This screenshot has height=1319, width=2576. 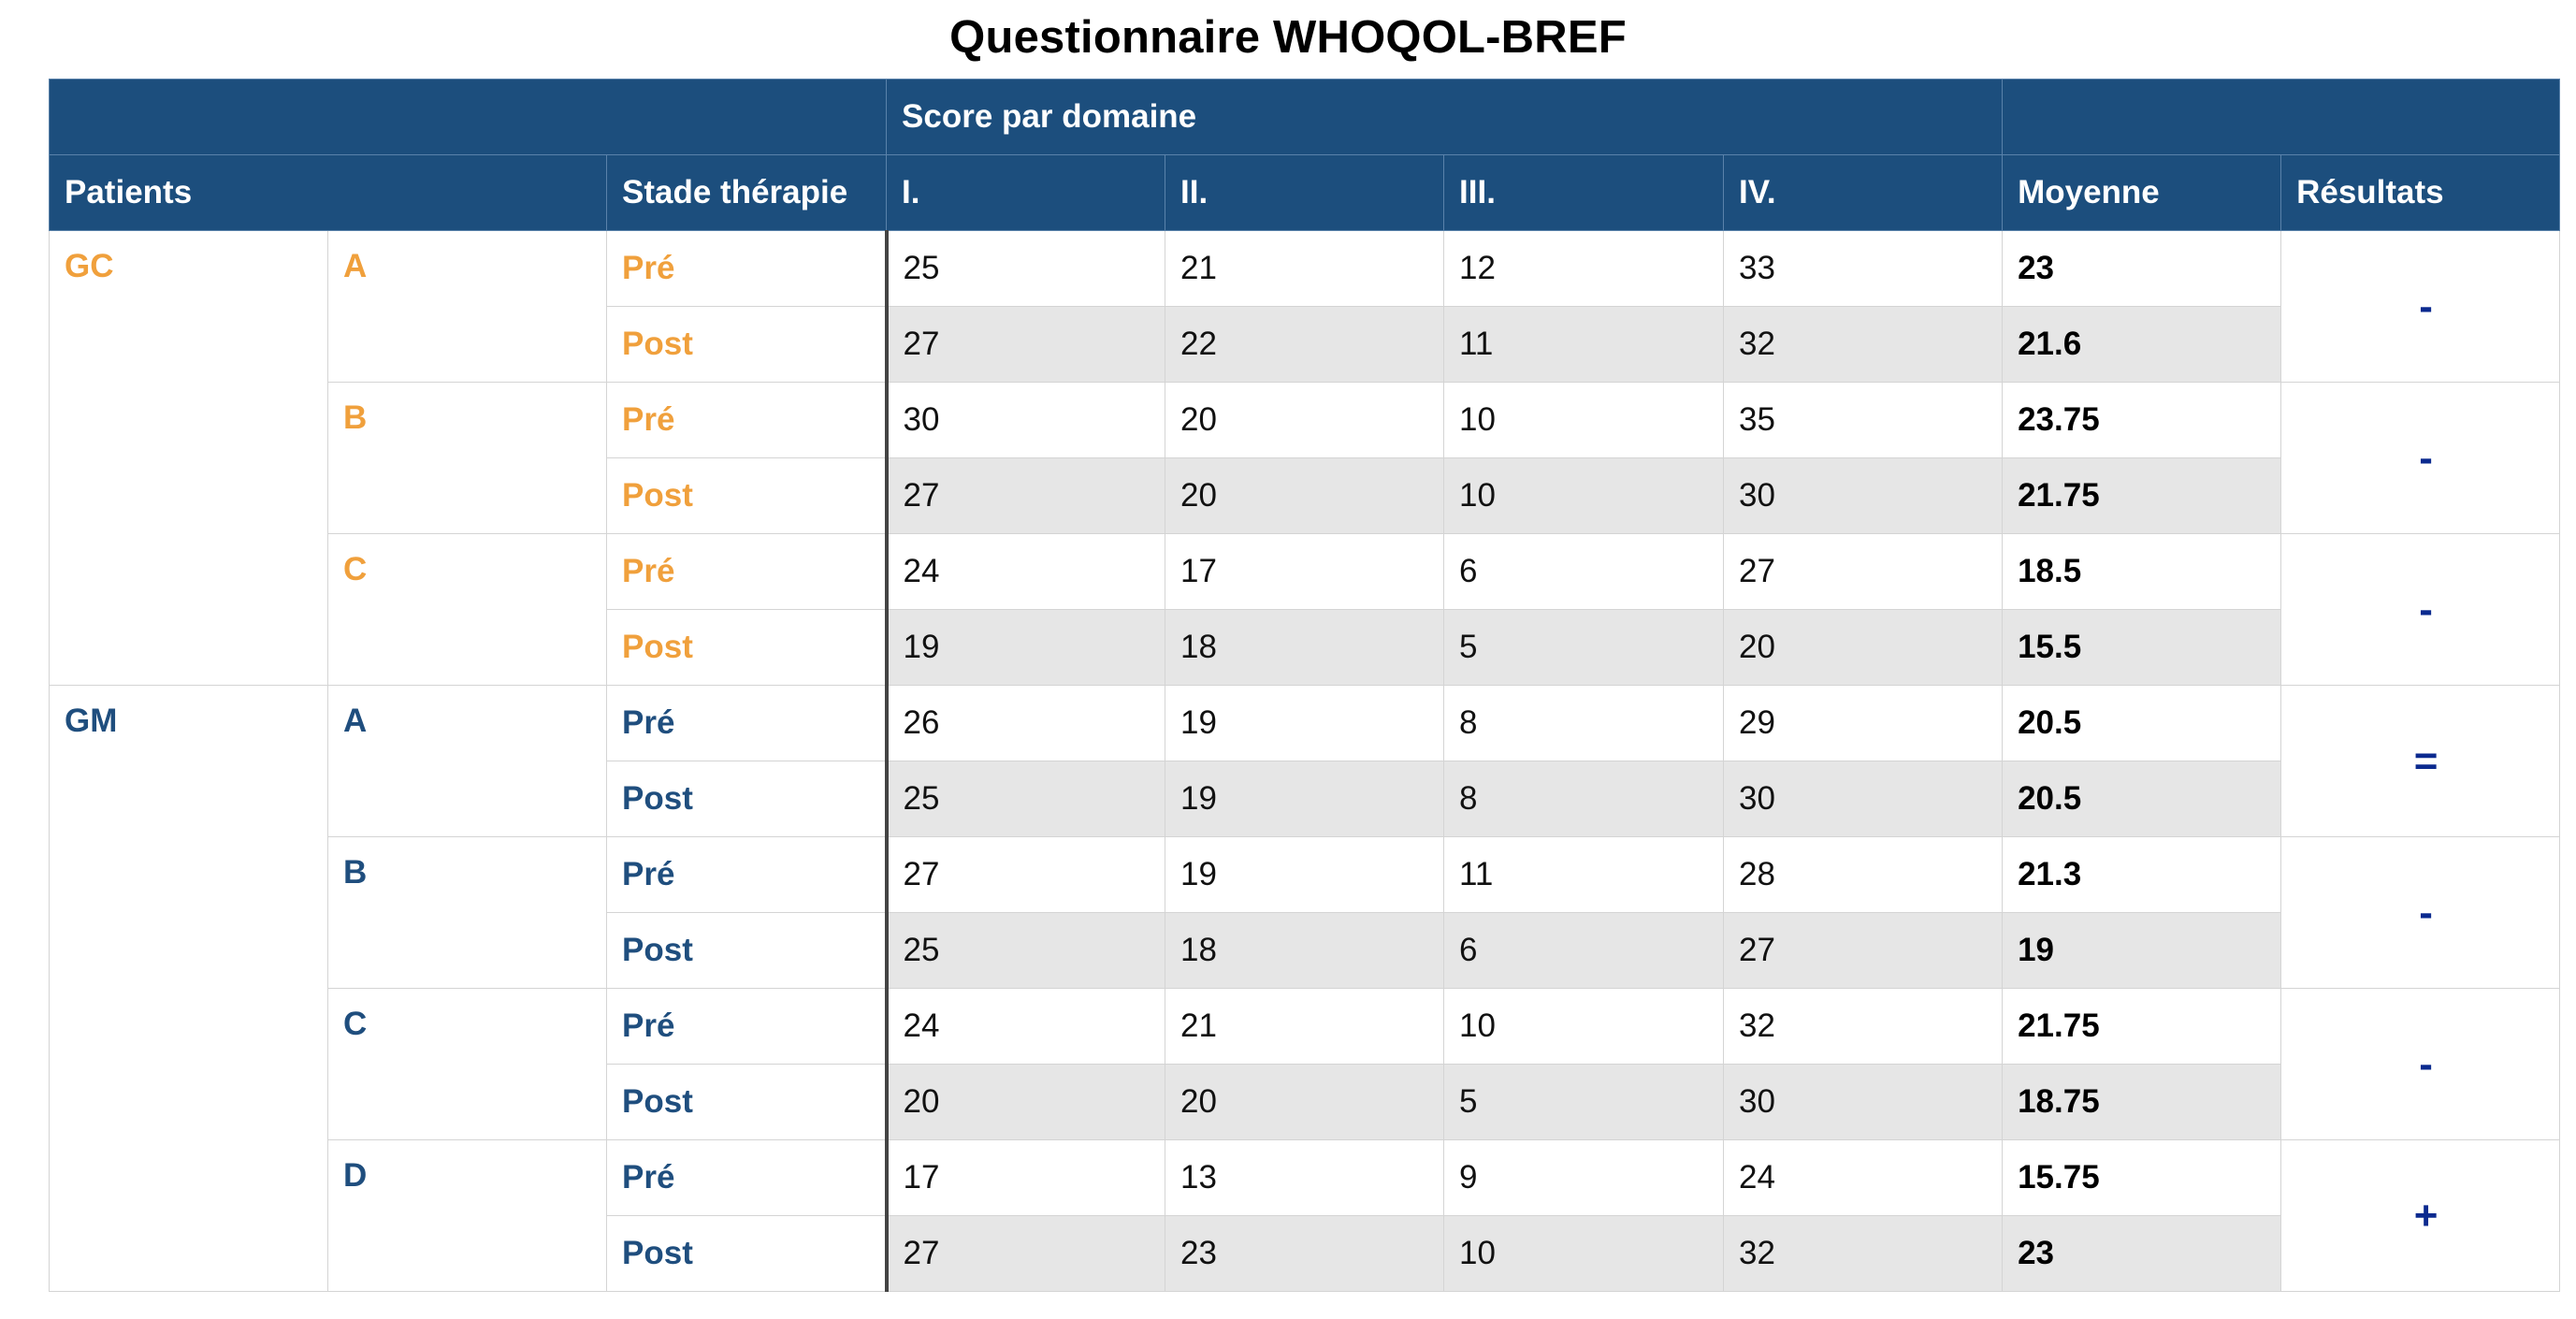 What do you see at coordinates (188, 988) in the screenshot?
I see `group-label: GM` at bounding box center [188, 988].